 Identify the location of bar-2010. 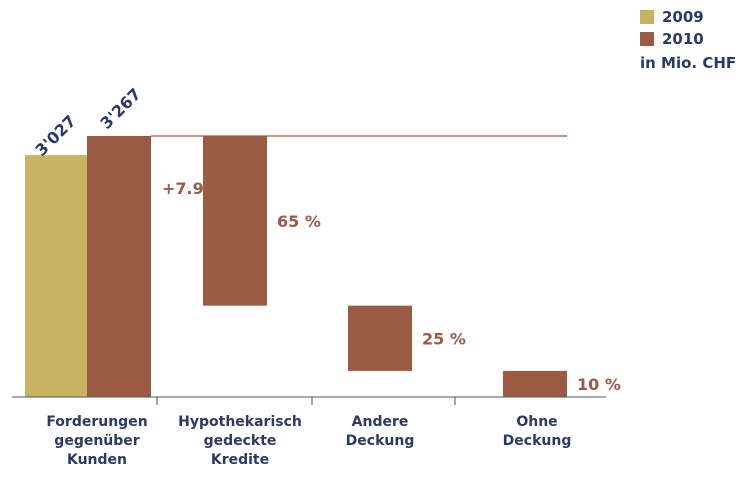
(119, 266).